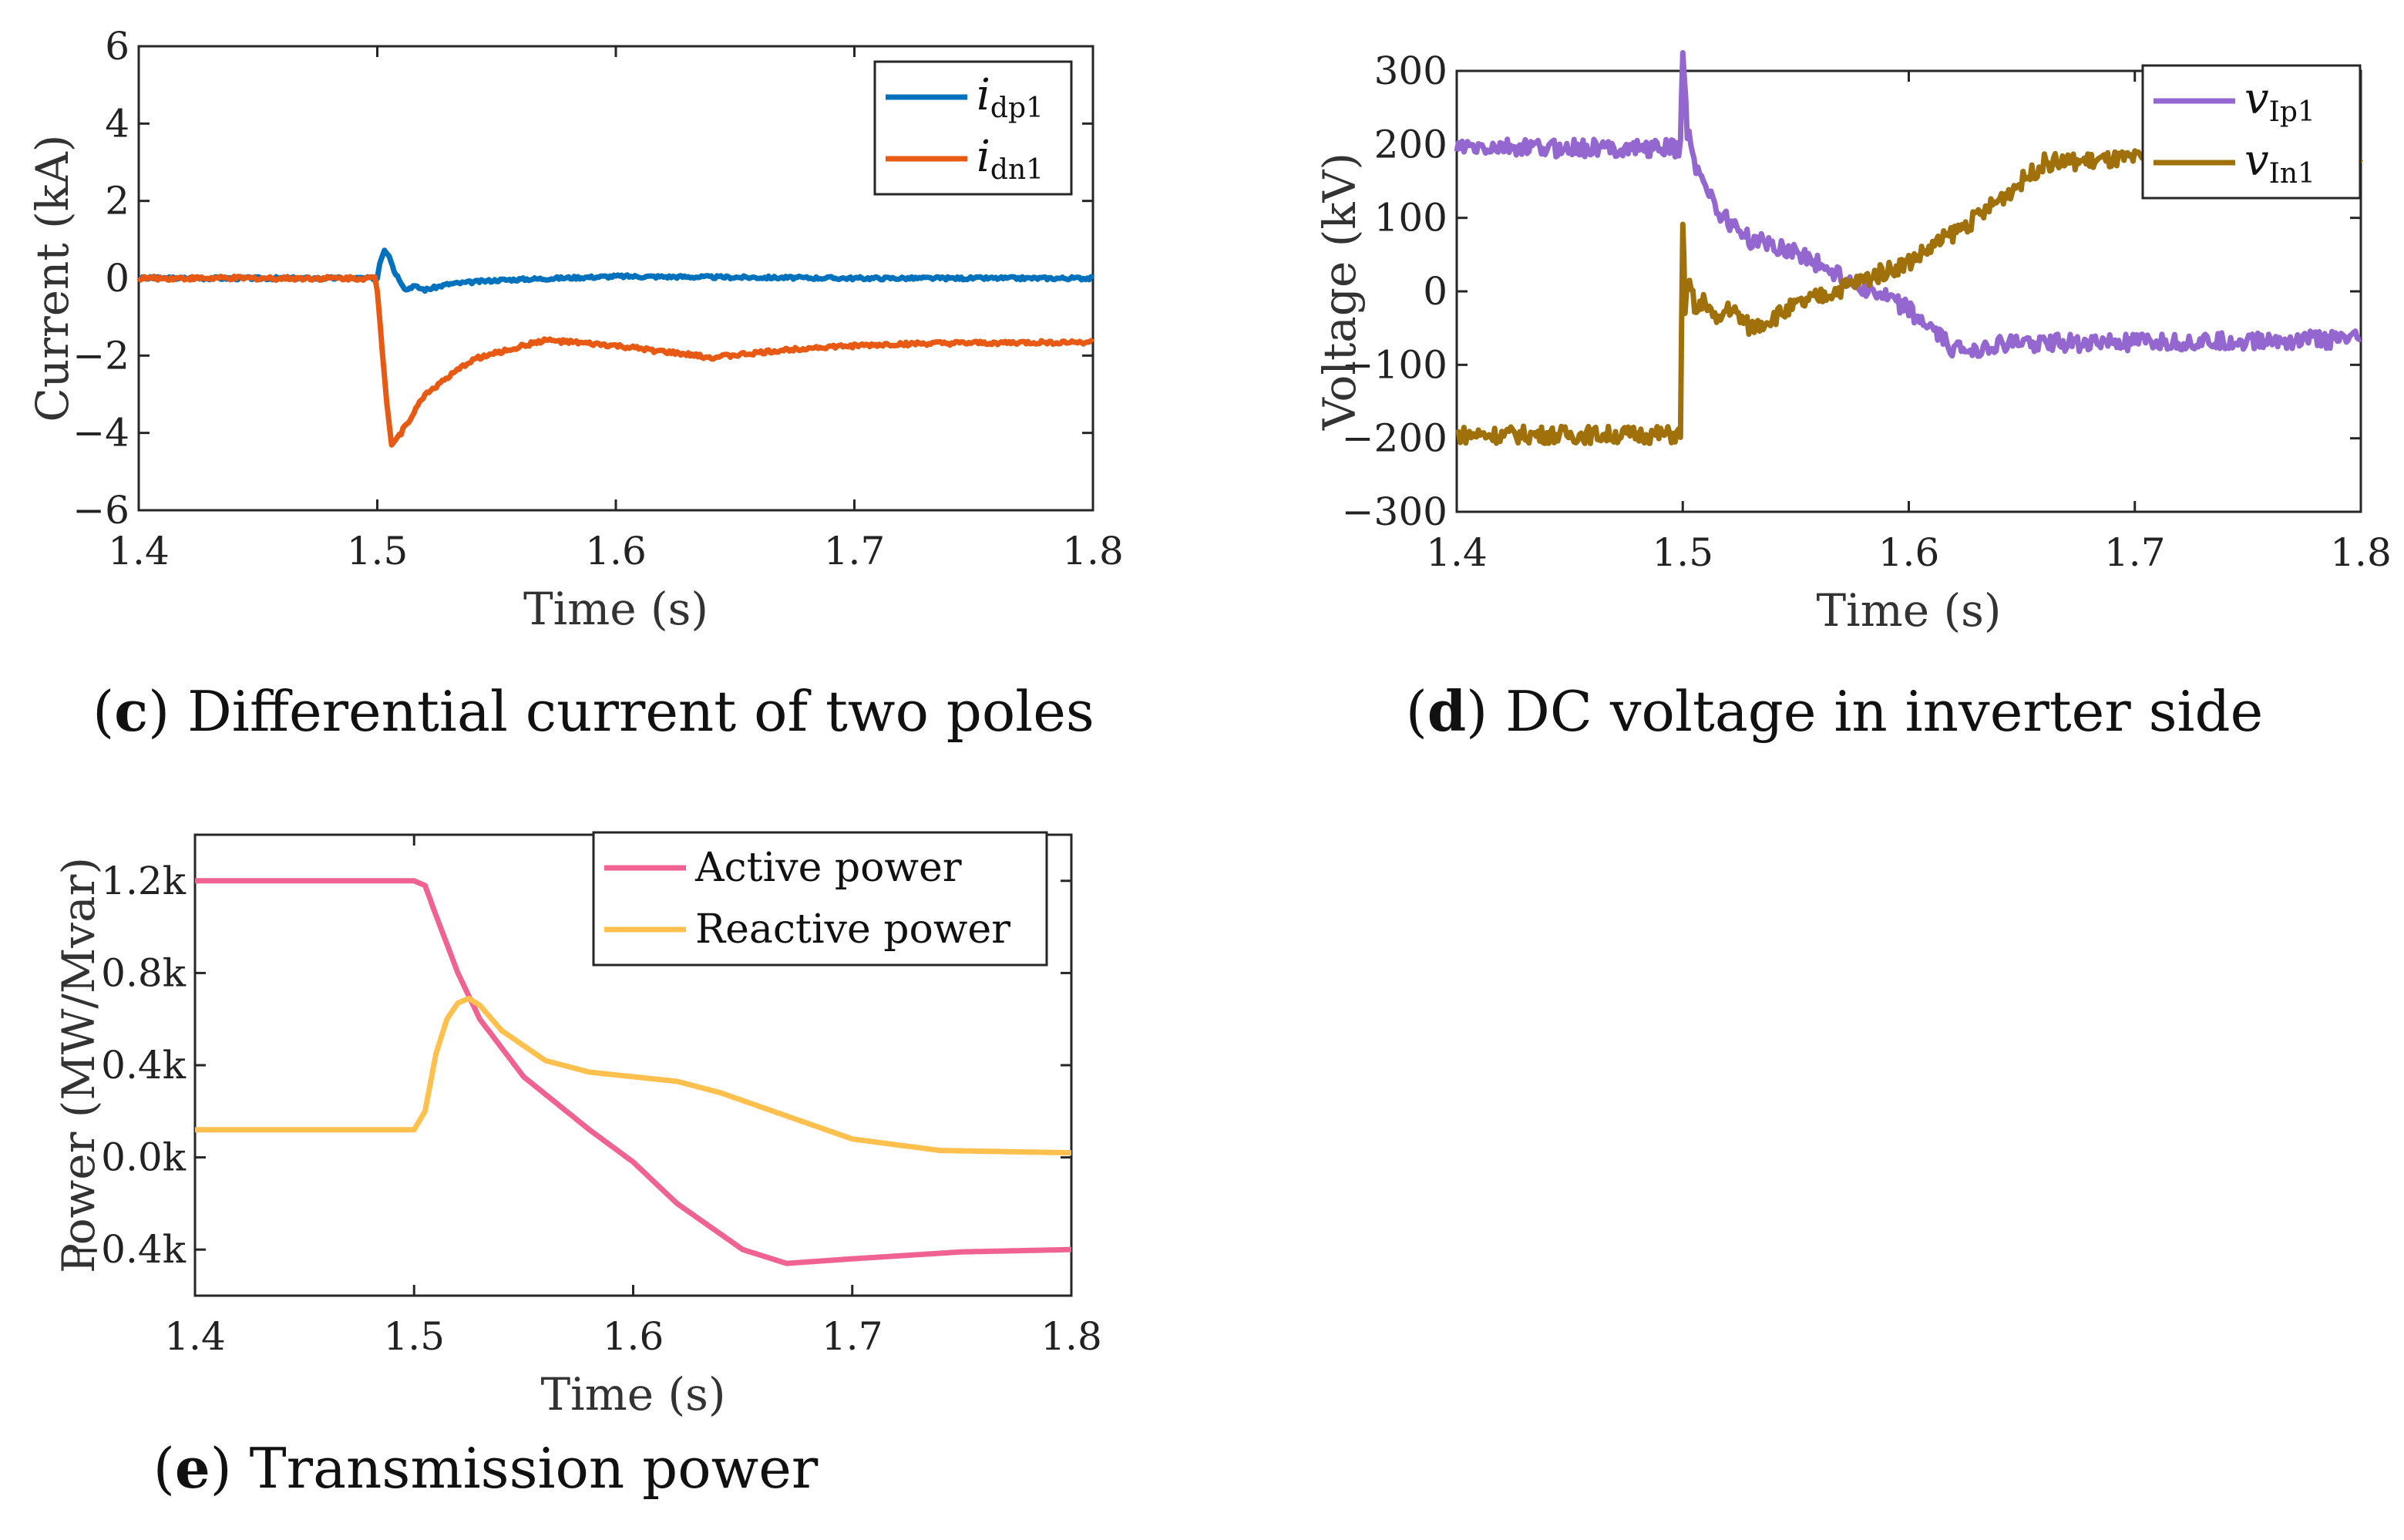 The width and height of the screenshot is (2404, 1540). Describe the element at coordinates (117, 201) in the screenshot. I see `y-tick-label: 2` at that location.